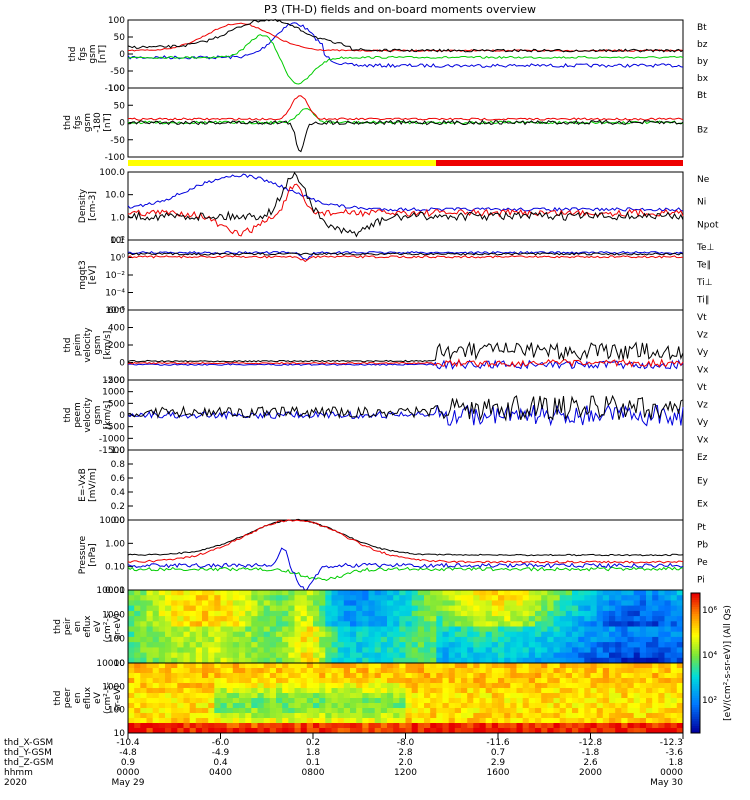  I want to click on y-axis-label: (cm²-s-, so click(108, 698).